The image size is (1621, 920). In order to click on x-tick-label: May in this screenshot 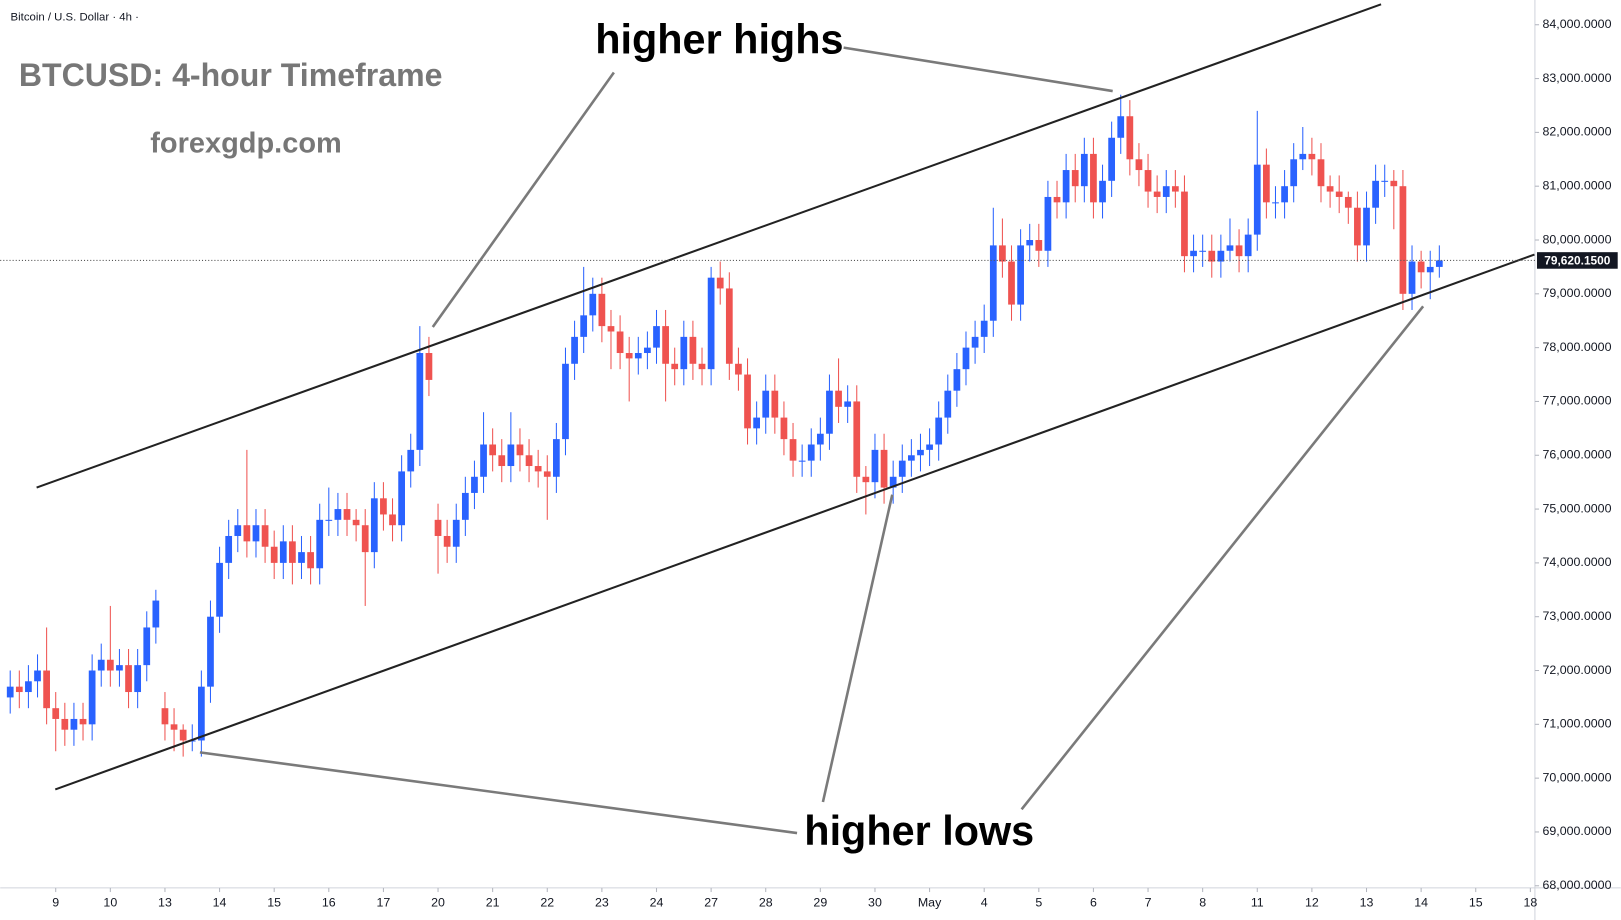, I will do `click(930, 903)`.